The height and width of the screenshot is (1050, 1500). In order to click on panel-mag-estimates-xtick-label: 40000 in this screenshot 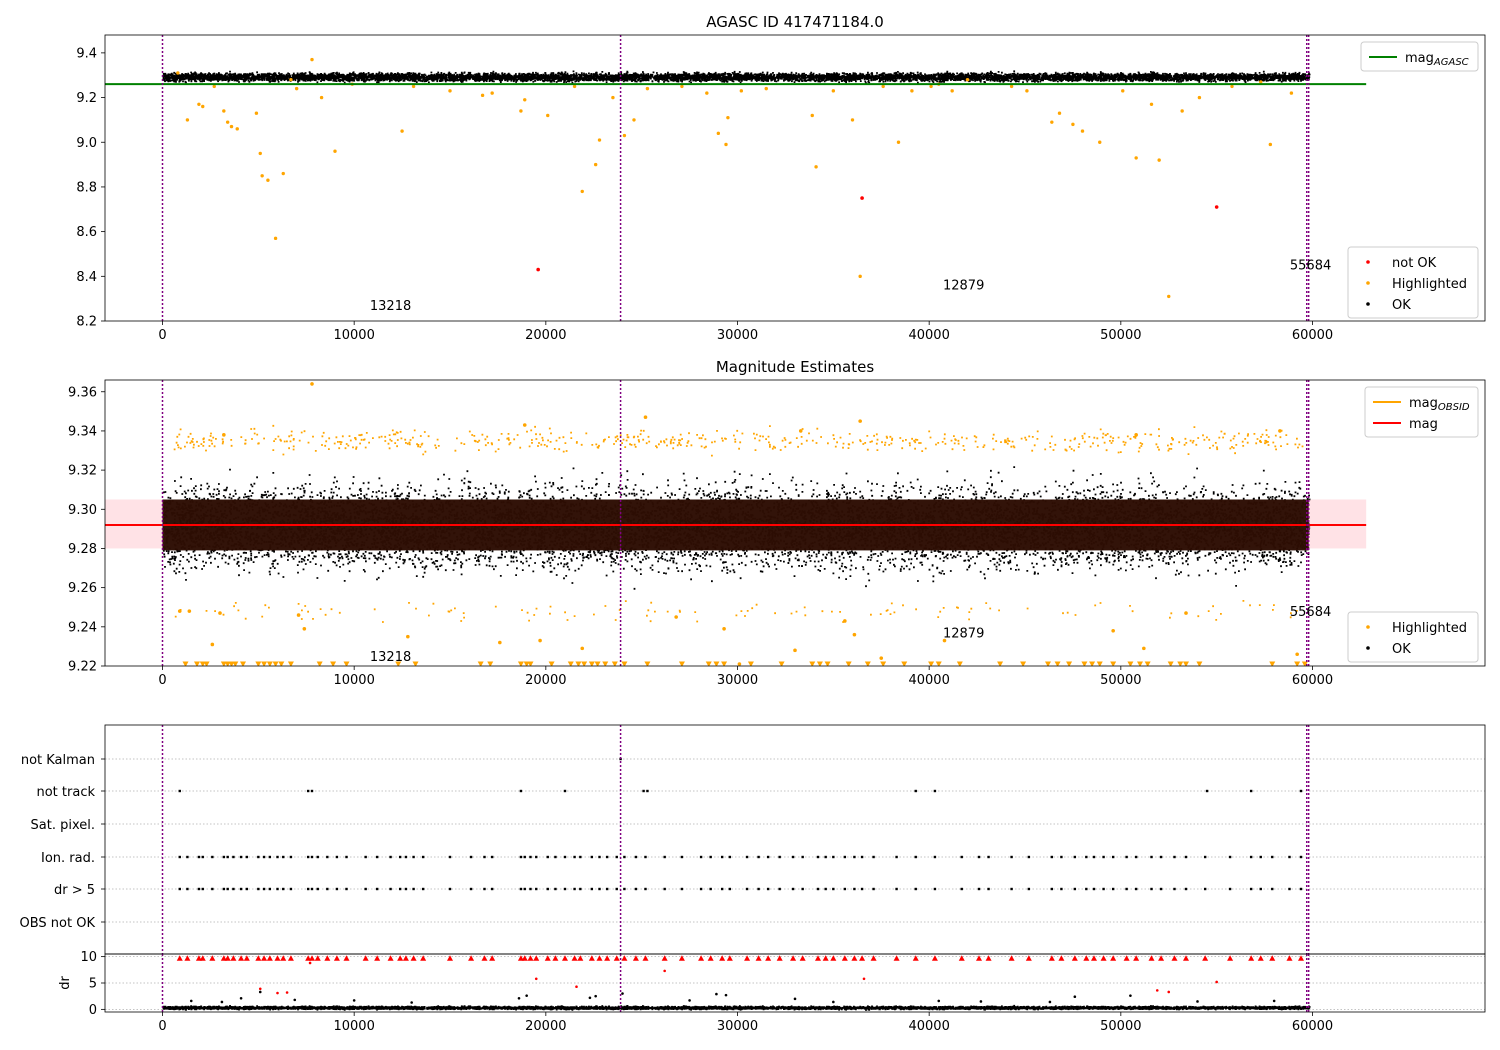, I will do `click(928, 680)`.